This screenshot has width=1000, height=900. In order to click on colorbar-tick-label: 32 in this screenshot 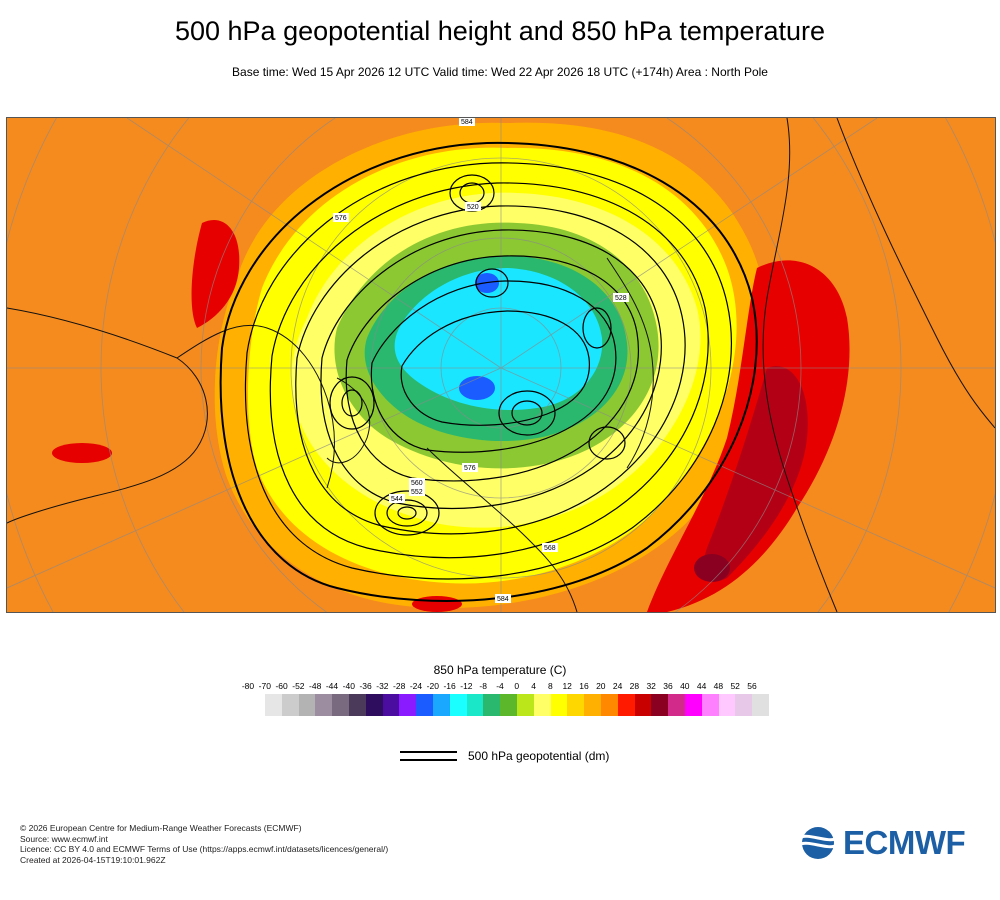, I will do `click(651, 686)`.